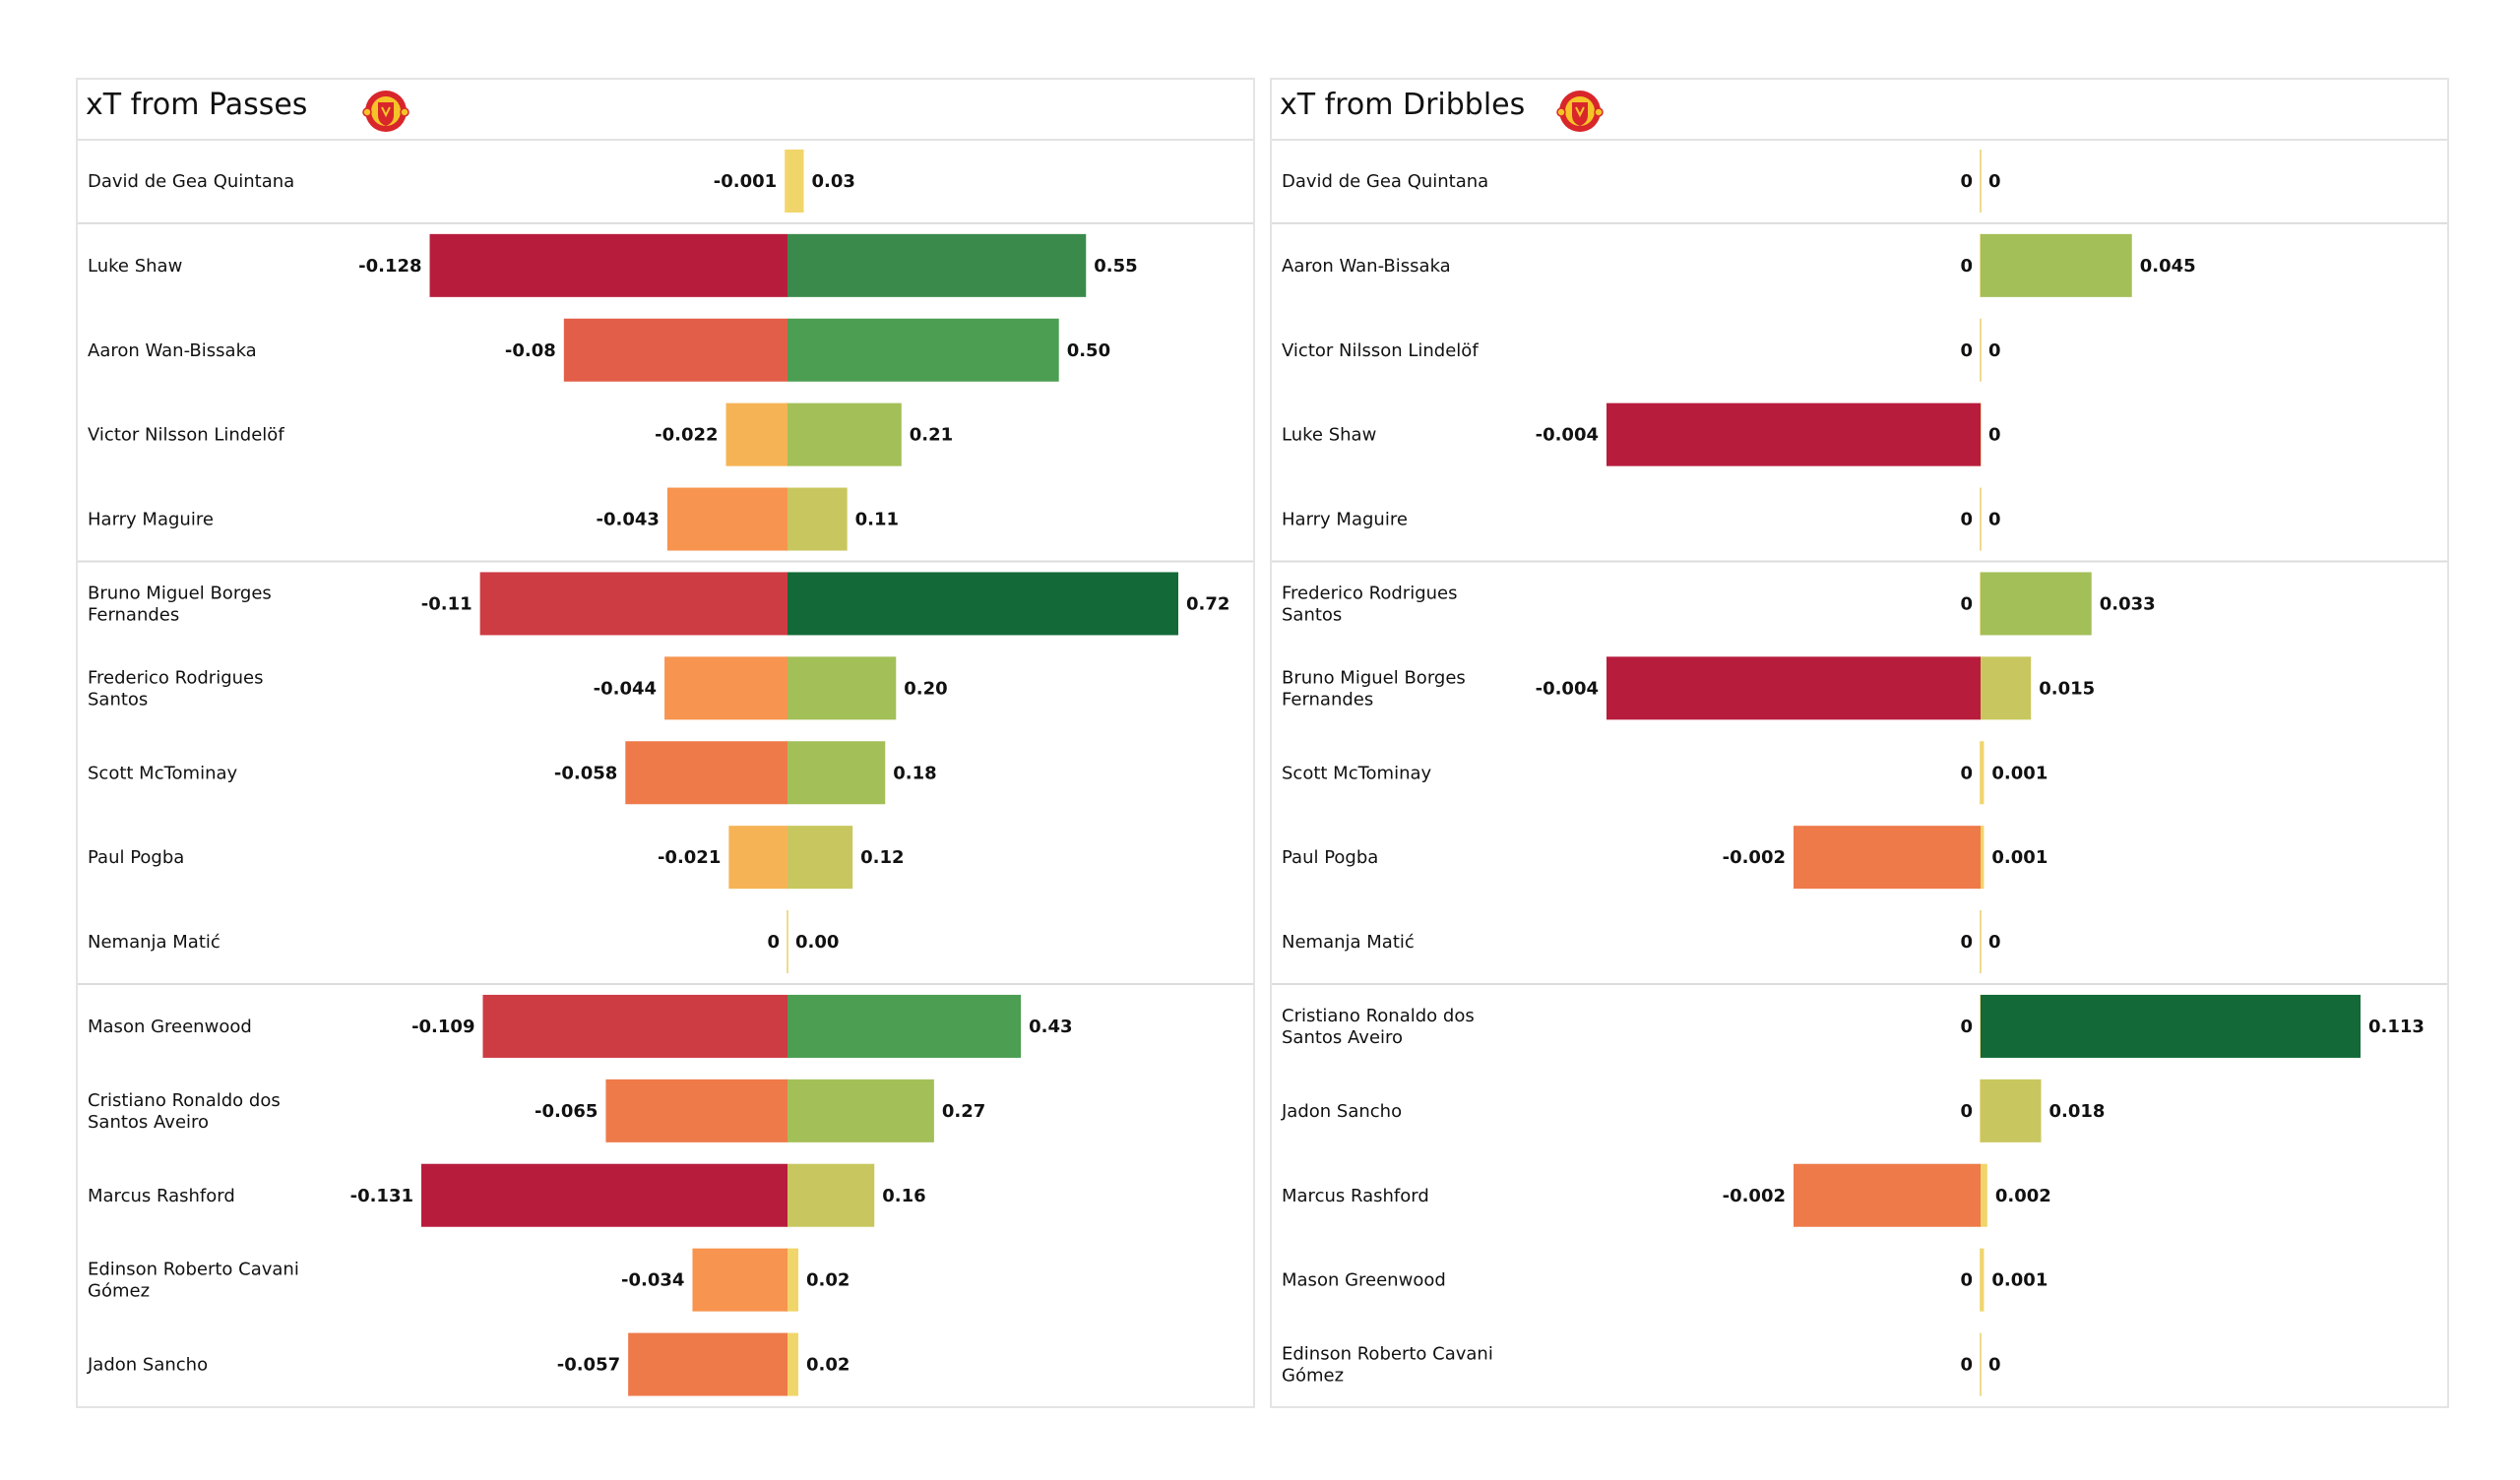 The height and width of the screenshot is (1480, 2520). Describe the element at coordinates (1050, 1027) in the screenshot. I see `positive-value-label: 0.43` at that location.